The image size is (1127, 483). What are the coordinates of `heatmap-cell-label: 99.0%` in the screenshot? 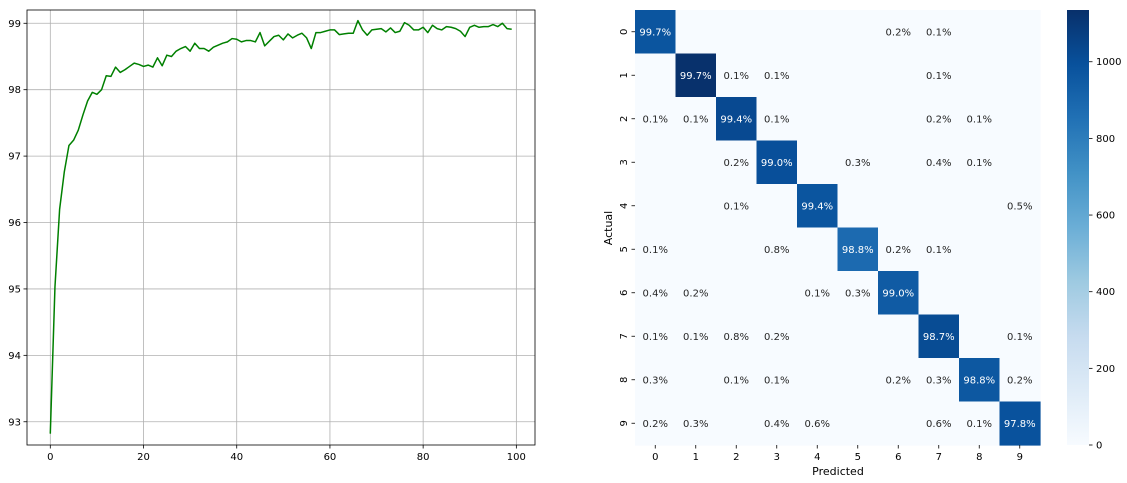 It's located at (777, 163).